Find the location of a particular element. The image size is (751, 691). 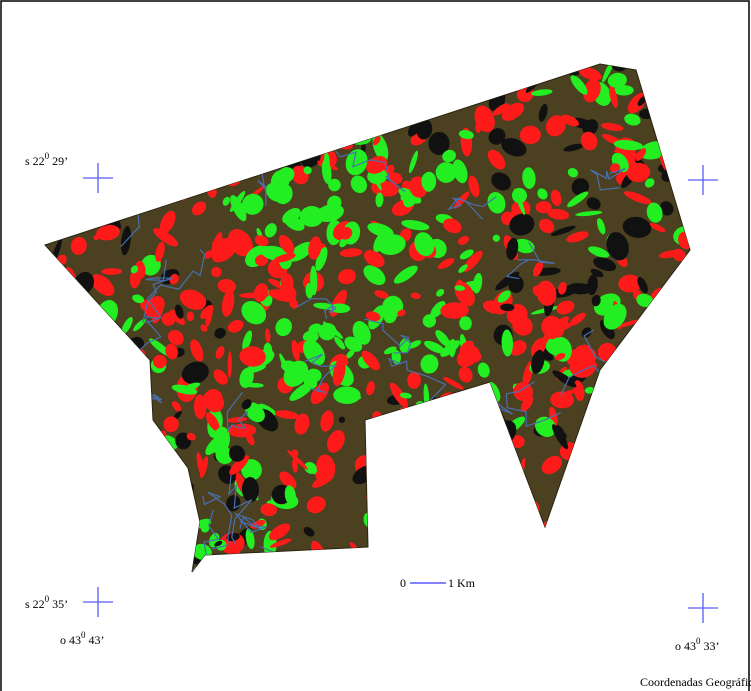

crosshair is located at coordinates (703, 608).